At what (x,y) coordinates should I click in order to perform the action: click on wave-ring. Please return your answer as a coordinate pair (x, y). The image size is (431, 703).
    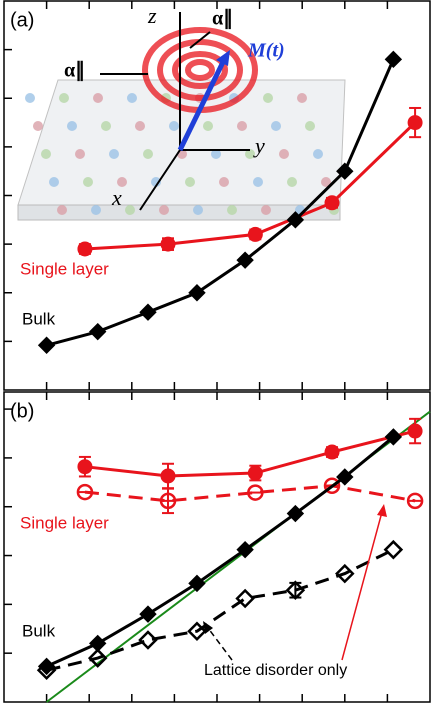
    Looking at the image, I should click on (200, 70).